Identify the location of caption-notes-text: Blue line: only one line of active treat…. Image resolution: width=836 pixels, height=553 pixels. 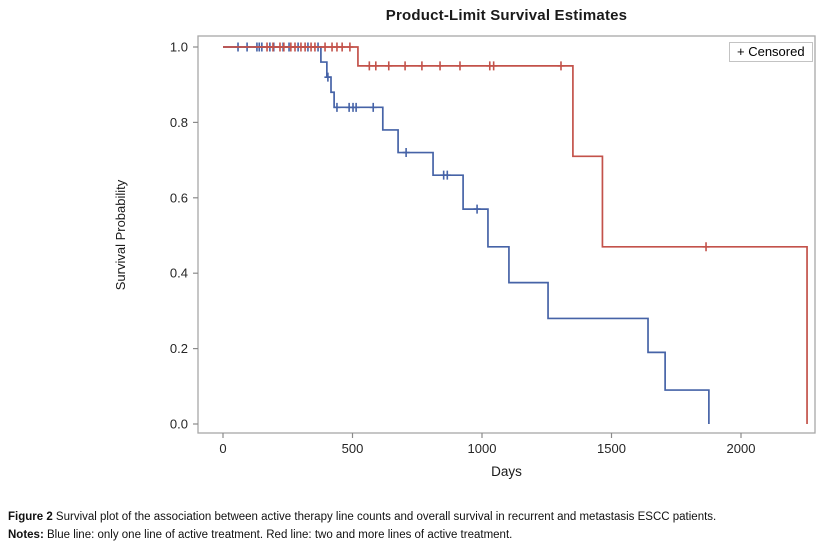
(278, 535).